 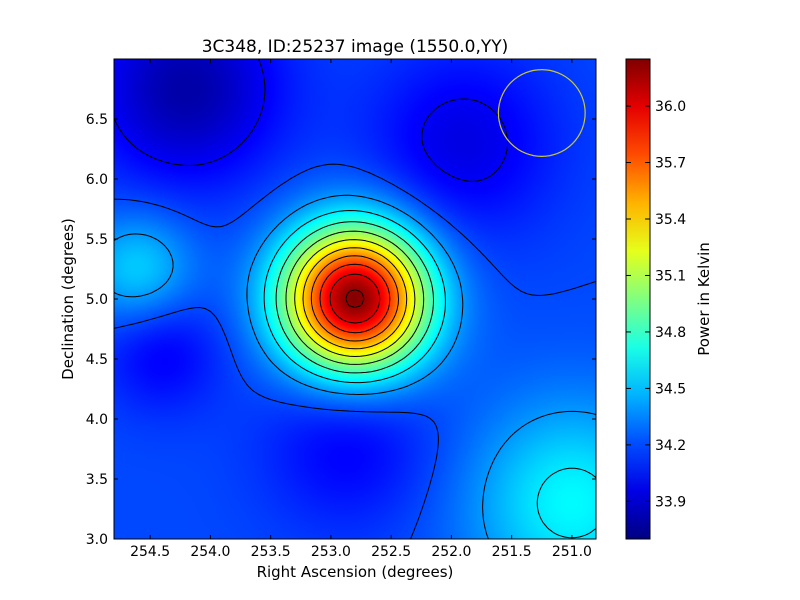 I want to click on colorbar-tick-label: 35.4, so click(x=670, y=220).